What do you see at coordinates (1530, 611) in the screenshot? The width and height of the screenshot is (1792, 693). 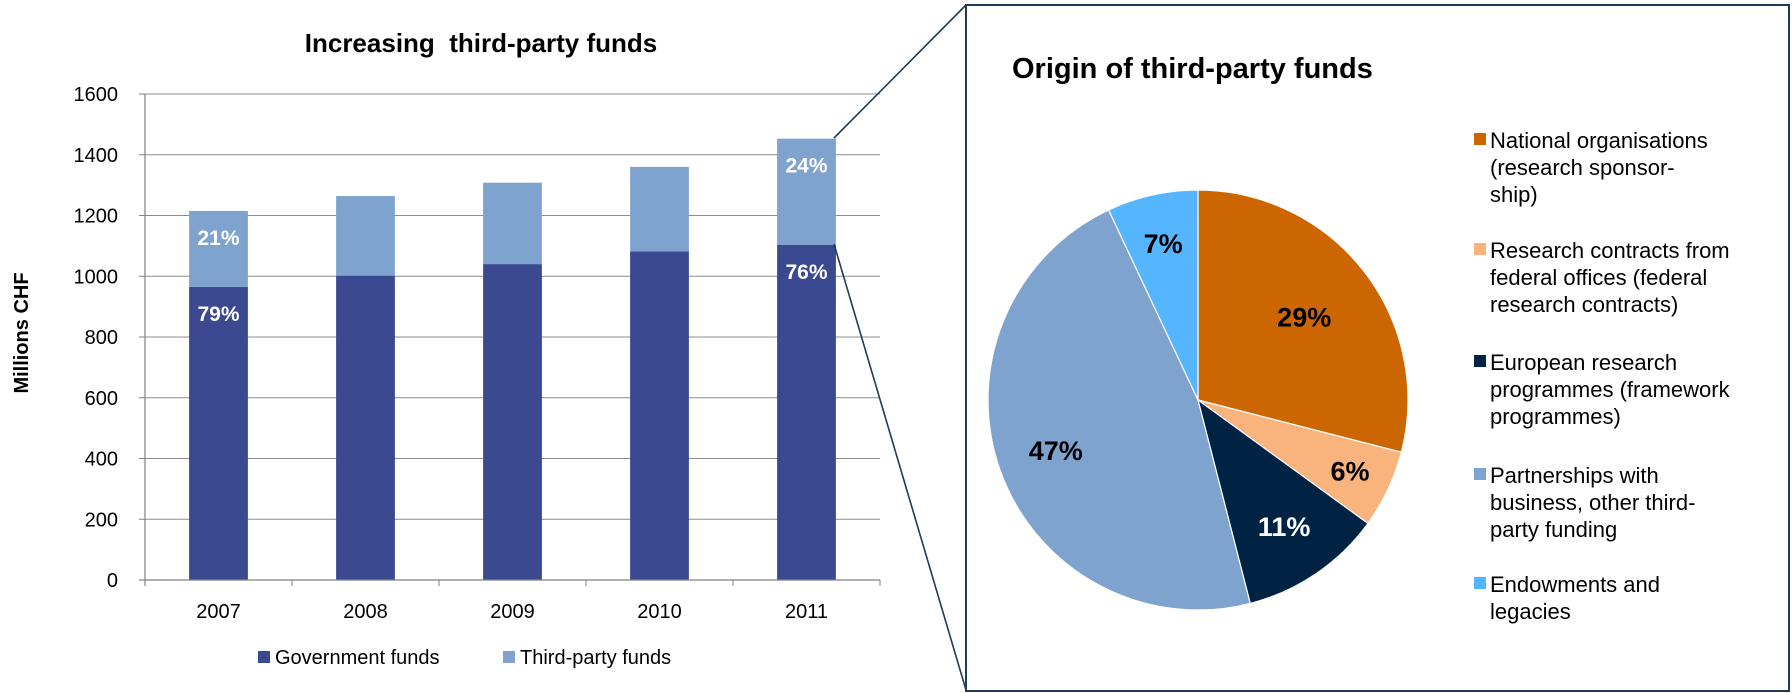 I see `pie-legend-text: legacies` at bounding box center [1530, 611].